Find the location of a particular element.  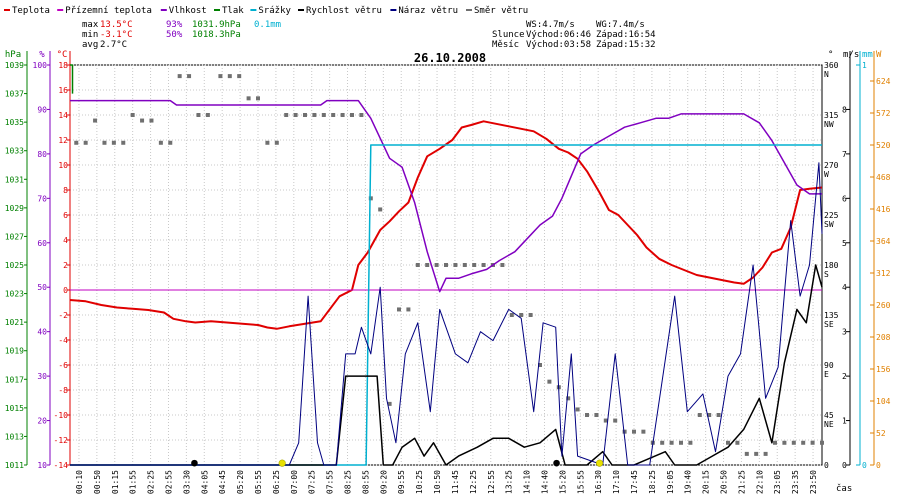

solar-tick-label: 624 is located at coordinates (883, 81).